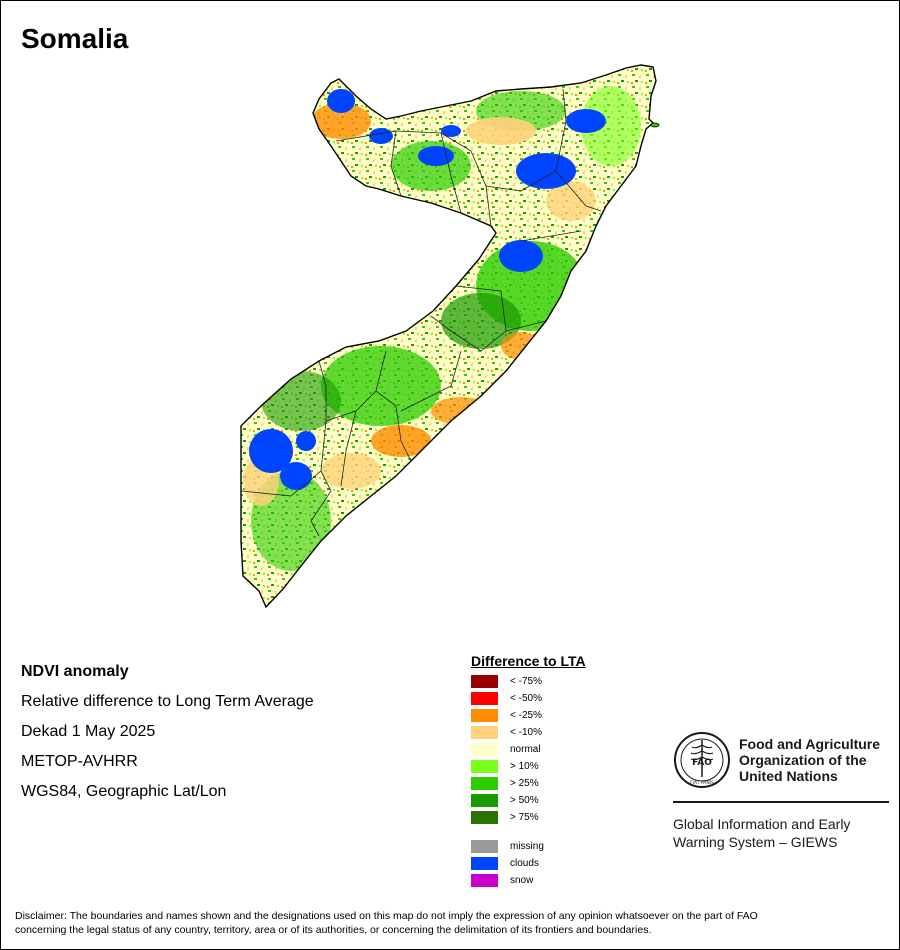 The height and width of the screenshot is (950, 900). I want to click on fao-divider, so click(781, 802).